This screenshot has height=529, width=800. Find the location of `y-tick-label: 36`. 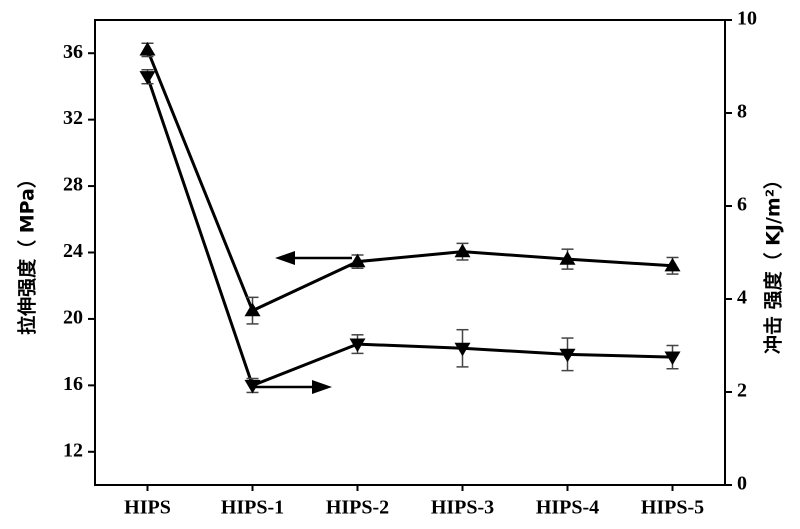

y-tick-label: 36 is located at coordinates (73, 52).